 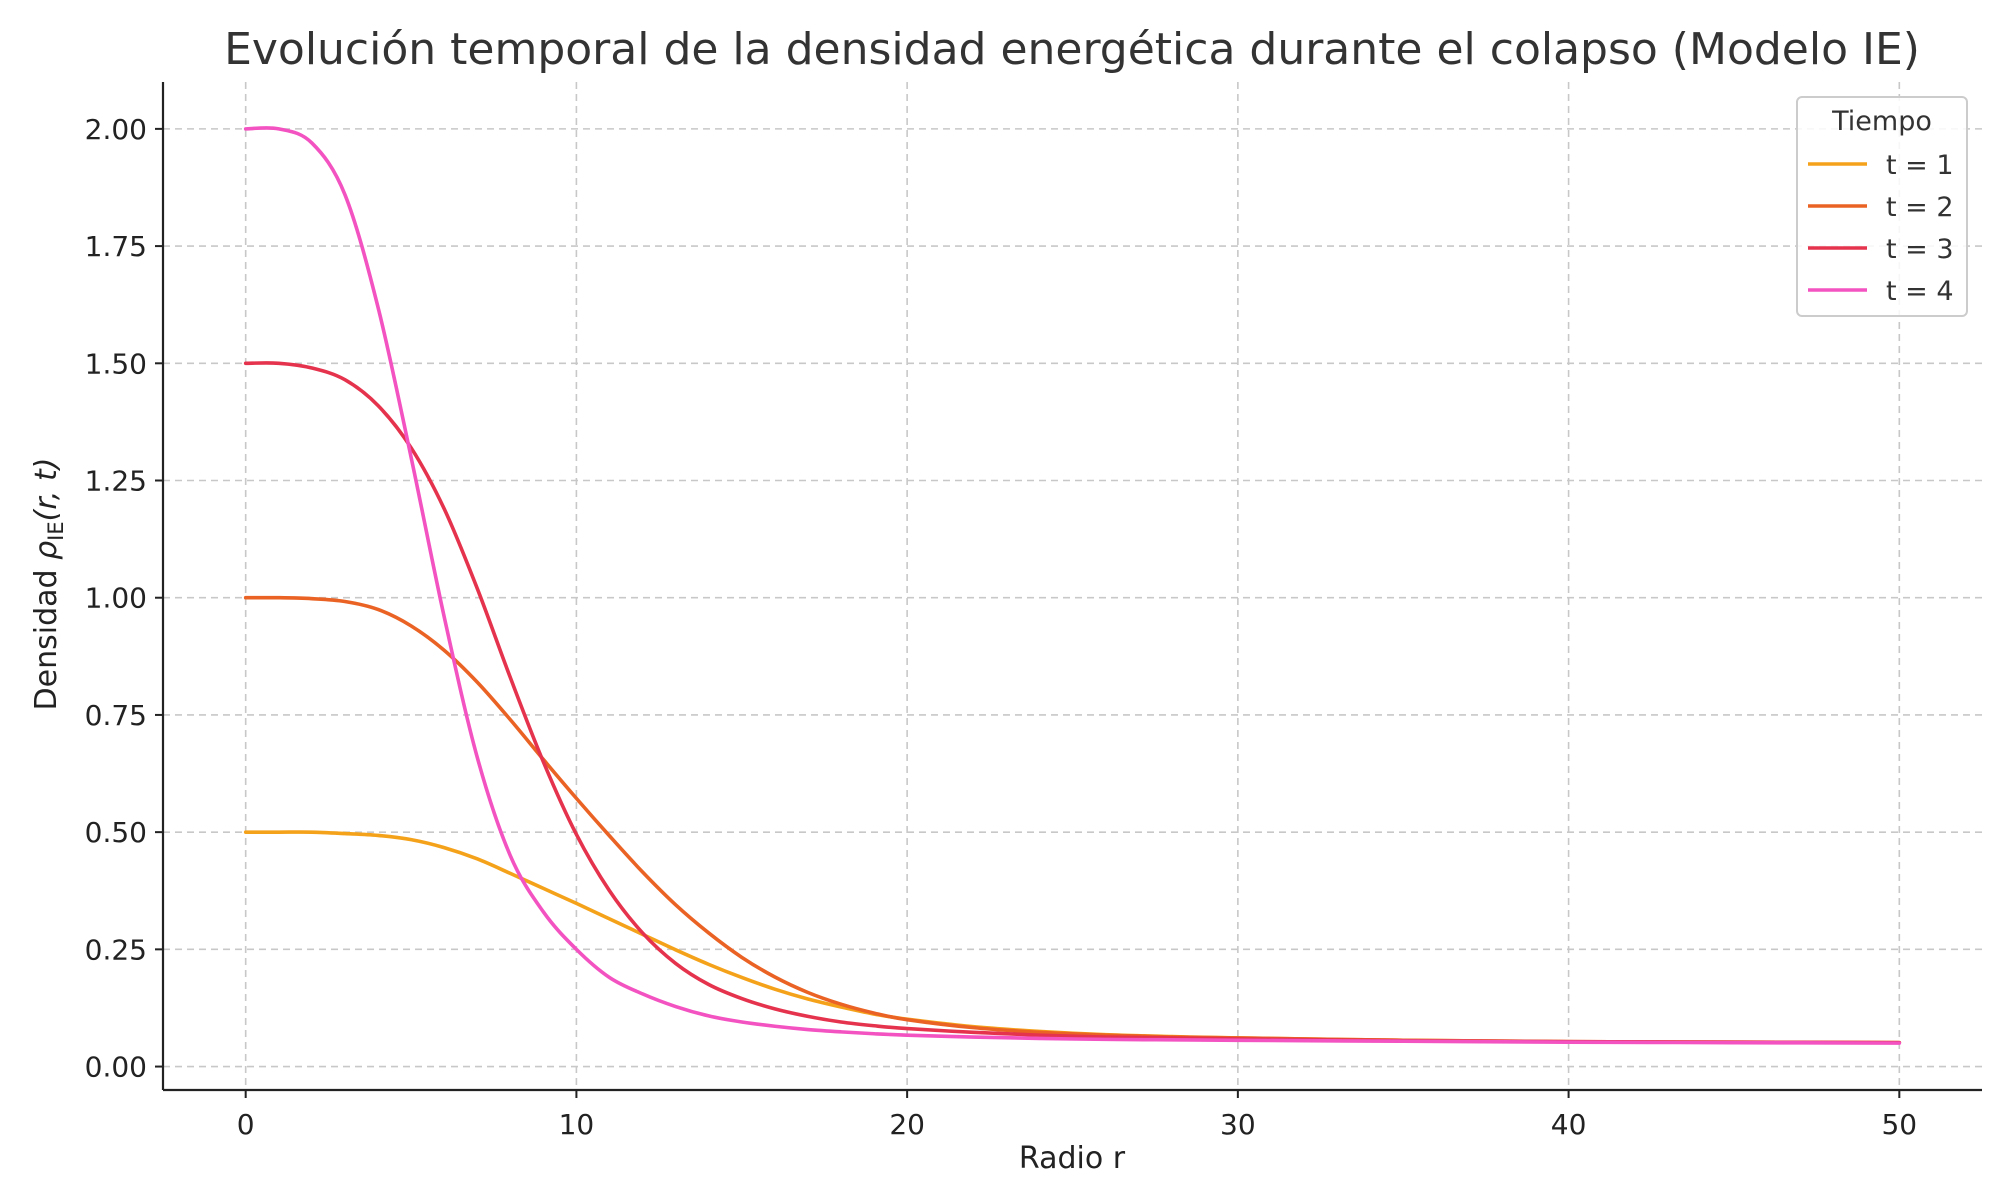 I want to click on y-axis-label-symbol: ρ, so click(x=46, y=550).